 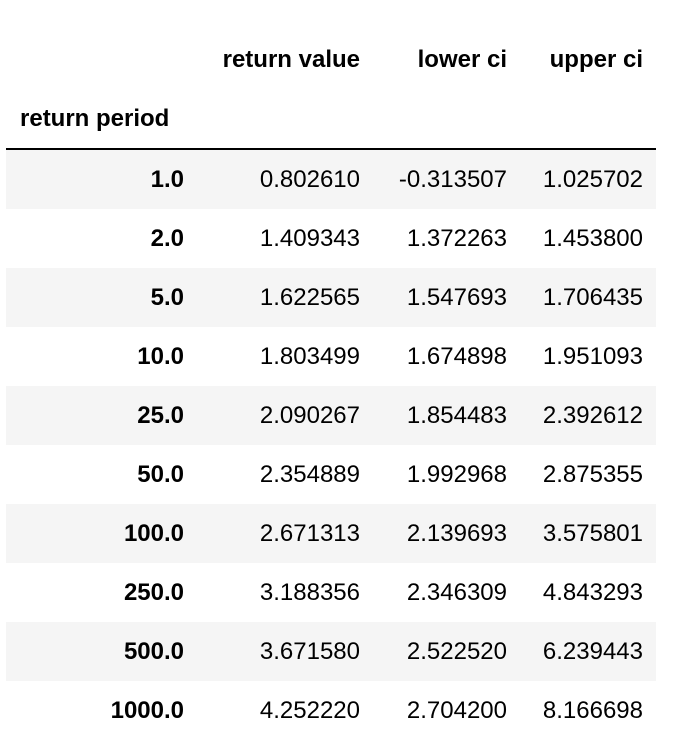 What do you see at coordinates (456, 297) in the screenshot?
I see `lower-ci-cell: 1.547693` at bounding box center [456, 297].